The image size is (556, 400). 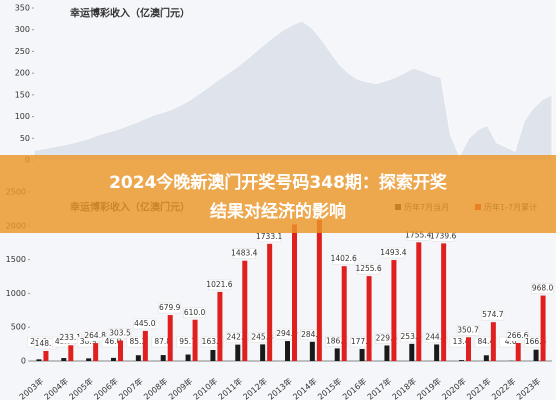 I want to click on chart-title: 幸运博彩收入（亿澳门元）, so click(x=130, y=13).